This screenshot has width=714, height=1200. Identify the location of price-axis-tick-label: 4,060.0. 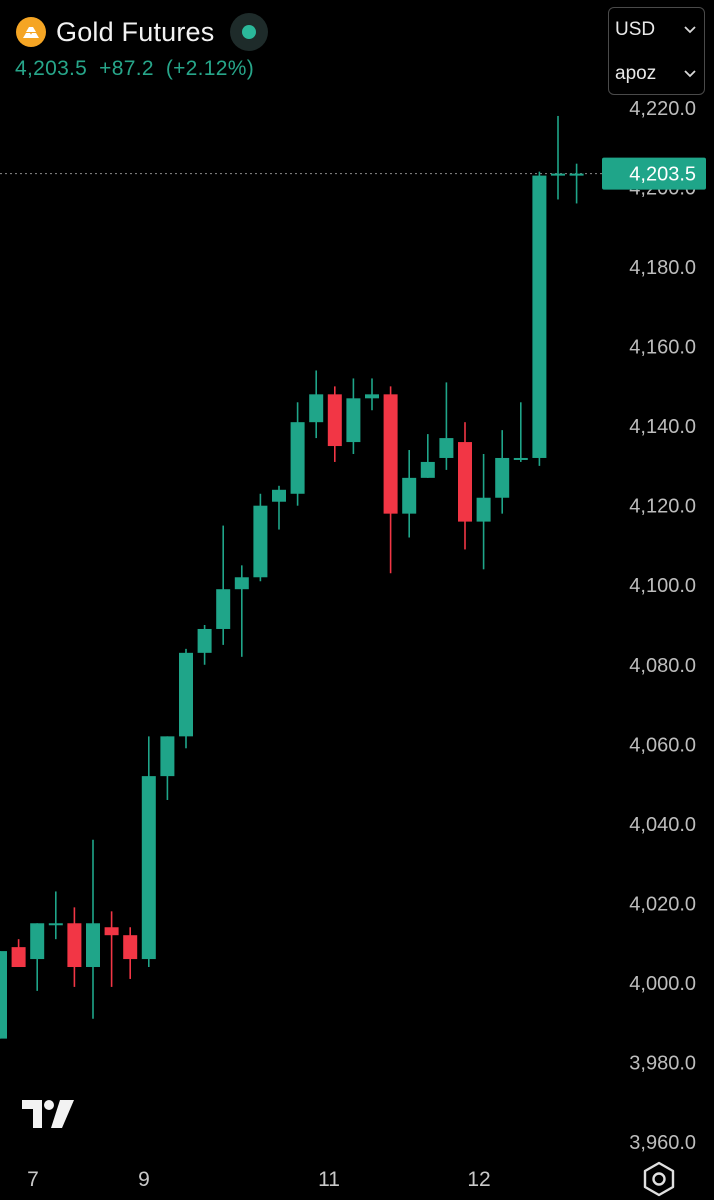
(662, 745).